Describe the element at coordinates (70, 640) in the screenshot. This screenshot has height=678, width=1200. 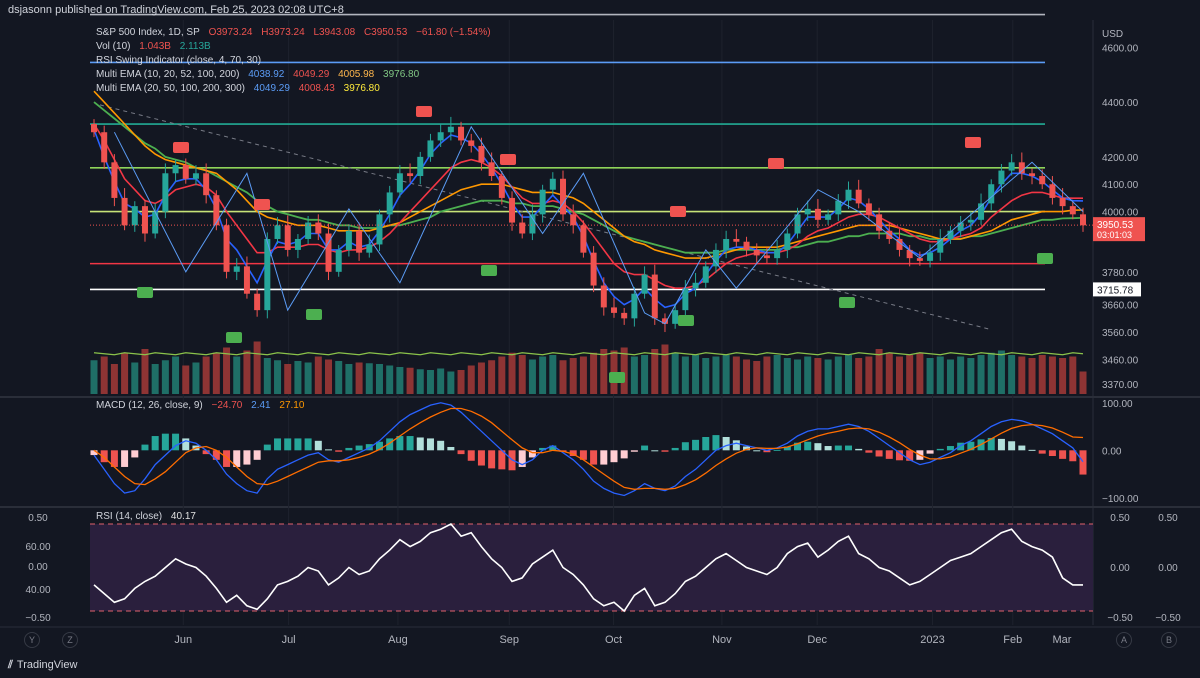
I see `zoom-z-button: Z` at that location.